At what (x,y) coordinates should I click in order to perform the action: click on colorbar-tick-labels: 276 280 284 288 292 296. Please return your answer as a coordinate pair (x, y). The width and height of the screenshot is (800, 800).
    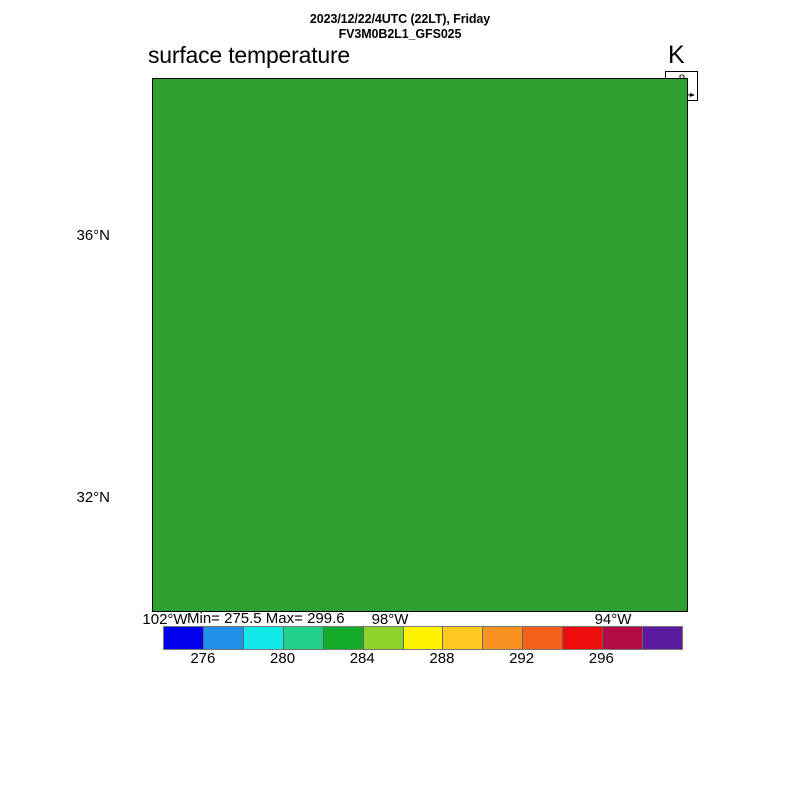
    Looking at the image, I should click on (422, 660).